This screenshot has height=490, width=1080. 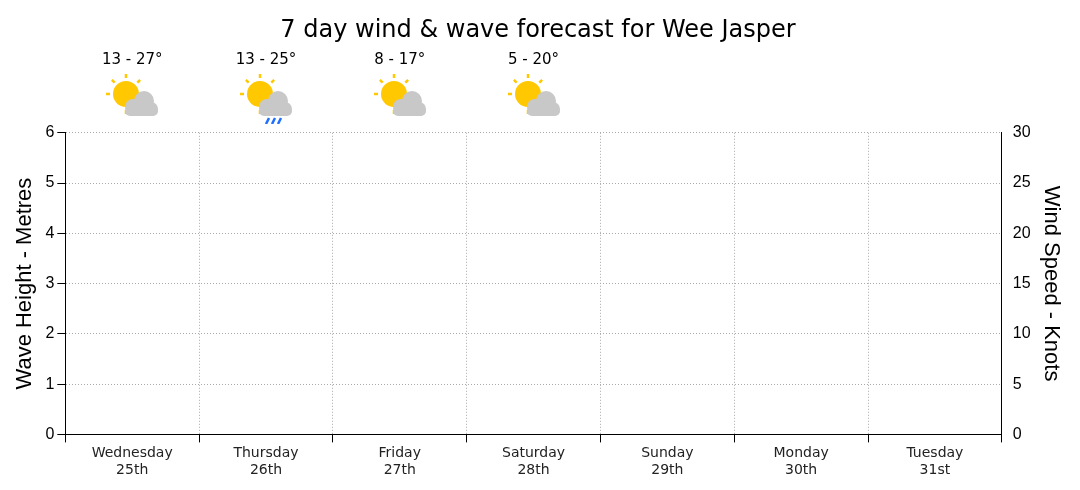 I want to click on x-tick-label: Sunday 29th, so click(x=667, y=461).